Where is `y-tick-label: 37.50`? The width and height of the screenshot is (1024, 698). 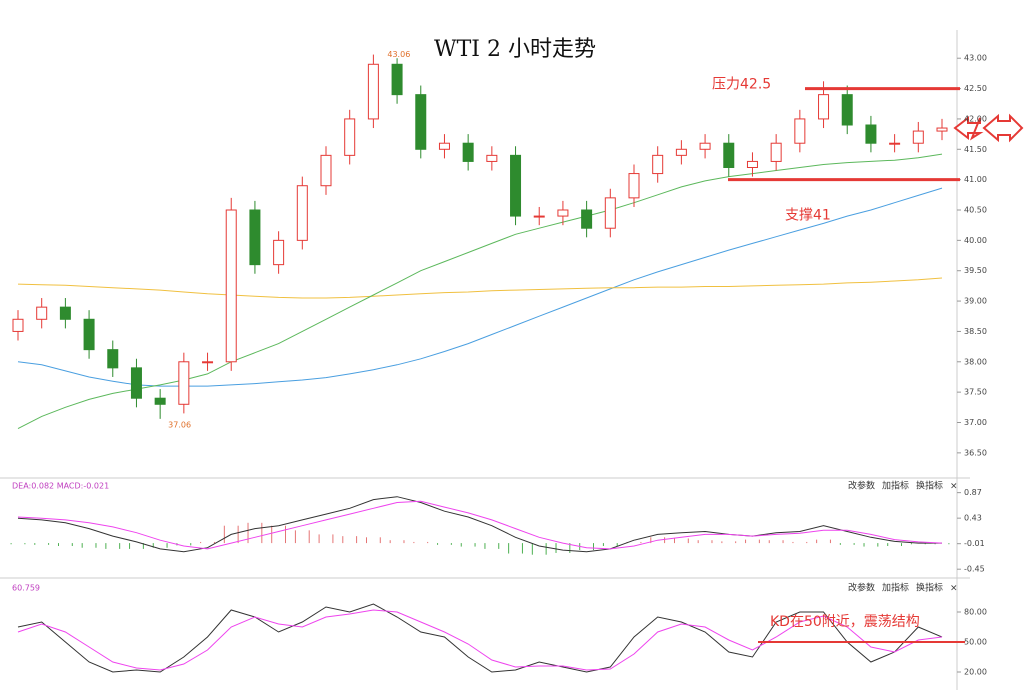
y-tick-label: 37.50 is located at coordinates (975, 392).